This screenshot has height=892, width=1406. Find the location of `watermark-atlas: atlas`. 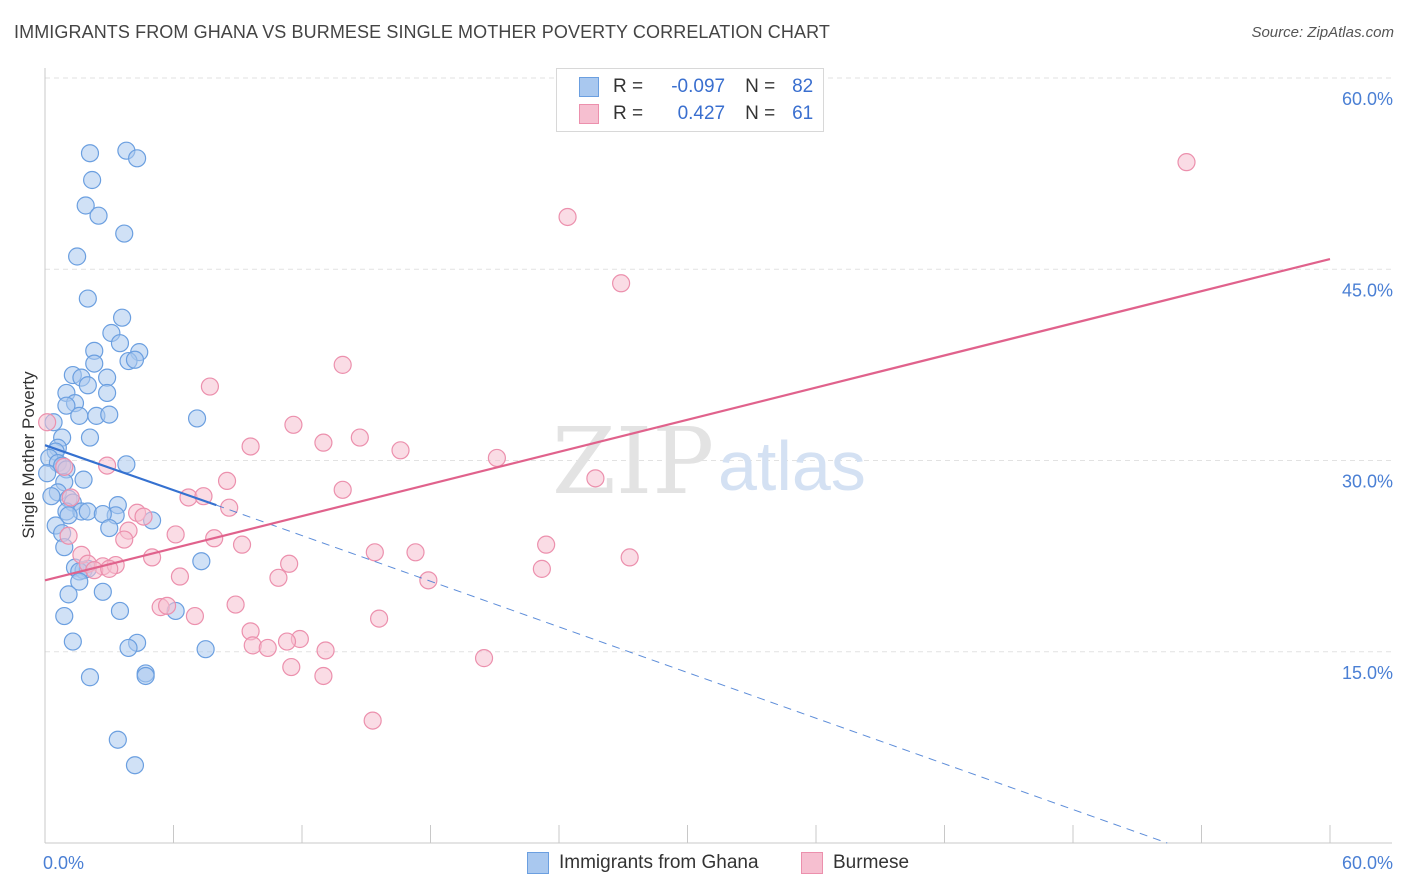

watermark-atlas: atlas is located at coordinates (792, 466).